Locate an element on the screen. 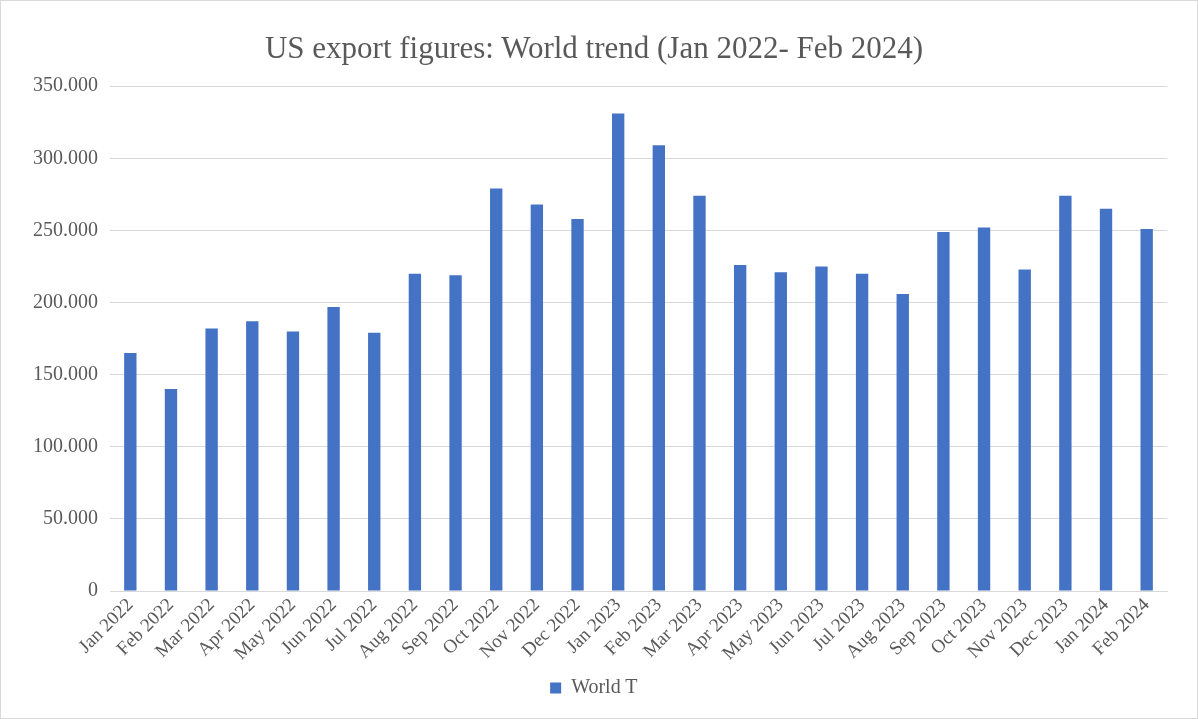  y-tick-label: 50.000 is located at coordinates (70, 517).